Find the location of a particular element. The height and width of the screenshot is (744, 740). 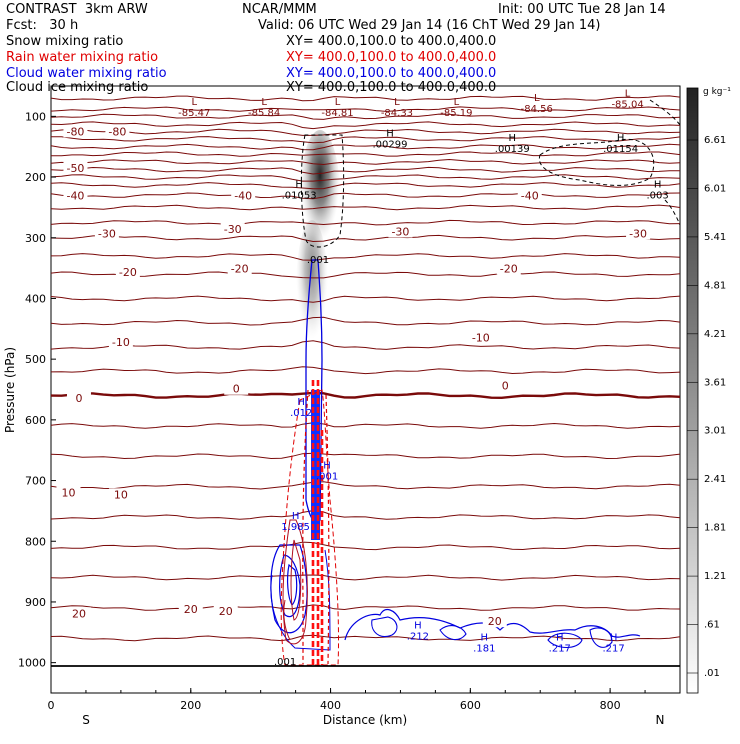

temperature-label-15: 0 is located at coordinates (78, 398).